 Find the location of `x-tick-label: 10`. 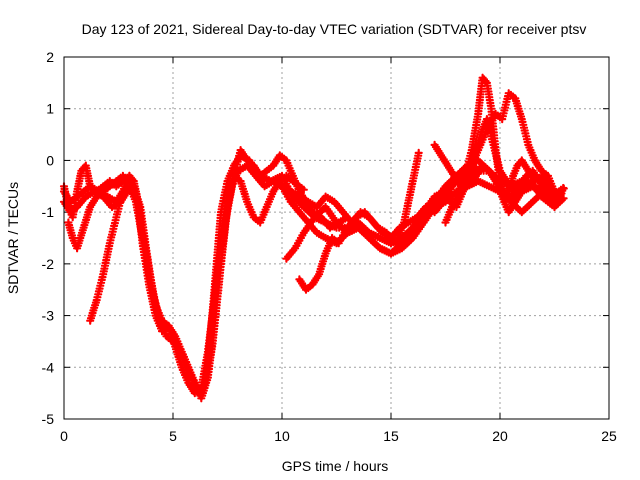

x-tick-label: 10 is located at coordinates (282, 436).